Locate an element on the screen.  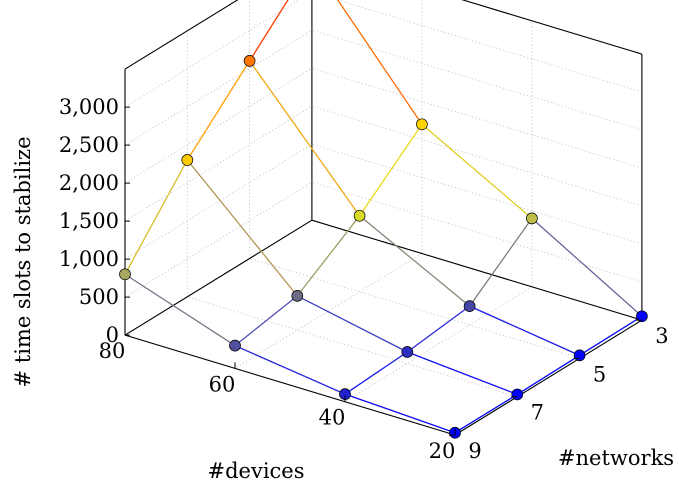
z-tick-label: 1,000 is located at coordinates (89, 259).